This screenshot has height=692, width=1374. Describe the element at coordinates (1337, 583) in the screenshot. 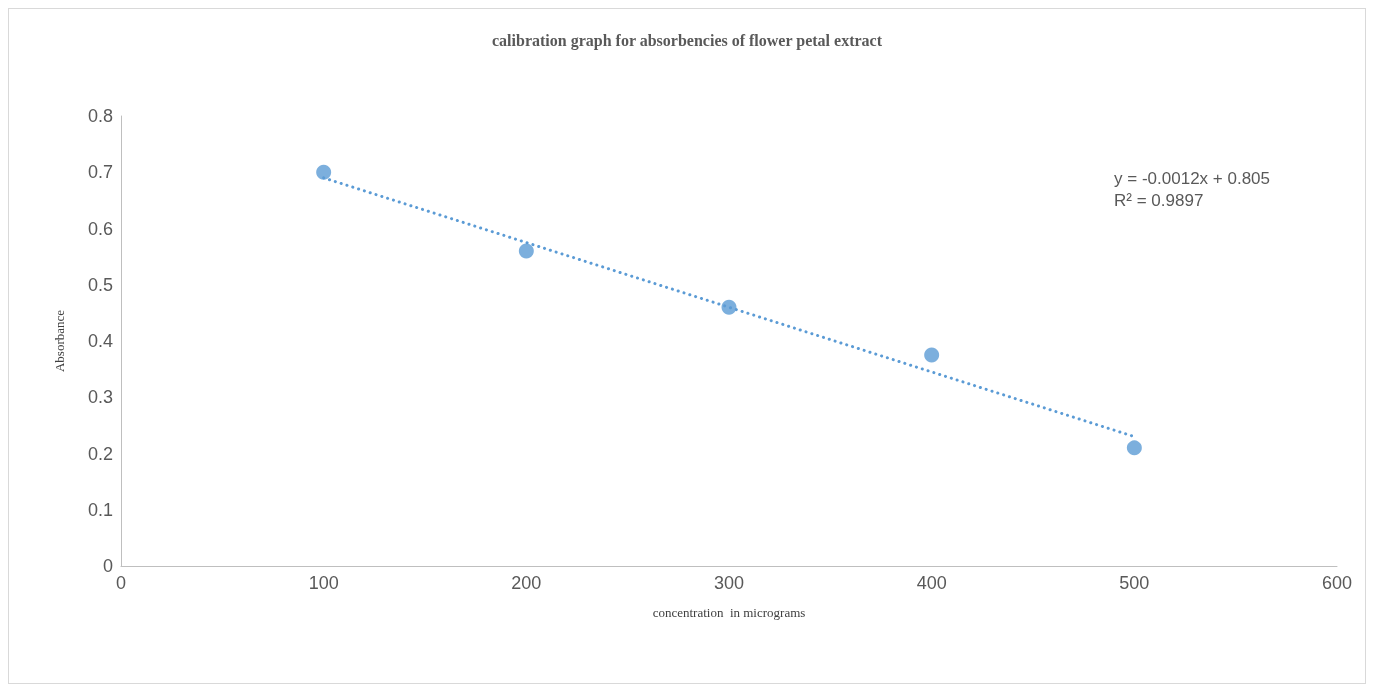

I see `x-tick-label: 600` at that location.